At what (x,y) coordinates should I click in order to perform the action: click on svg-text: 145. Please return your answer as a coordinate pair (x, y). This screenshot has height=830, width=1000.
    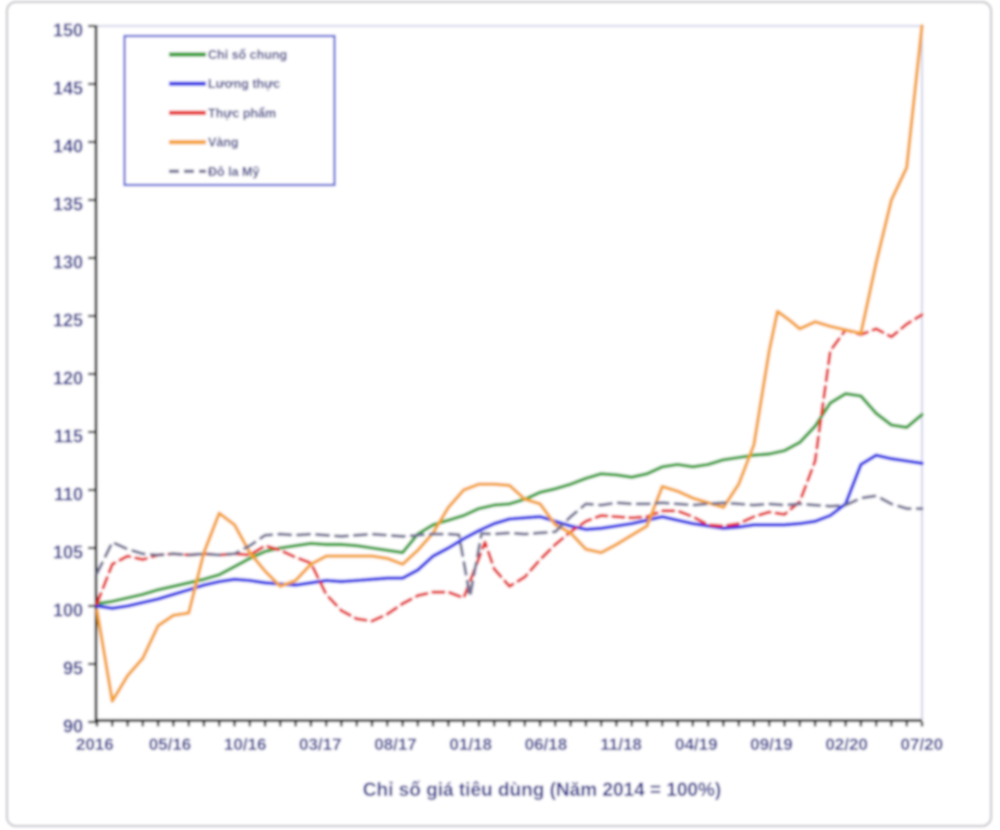
    Looking at the image, I should click on (68, 89).